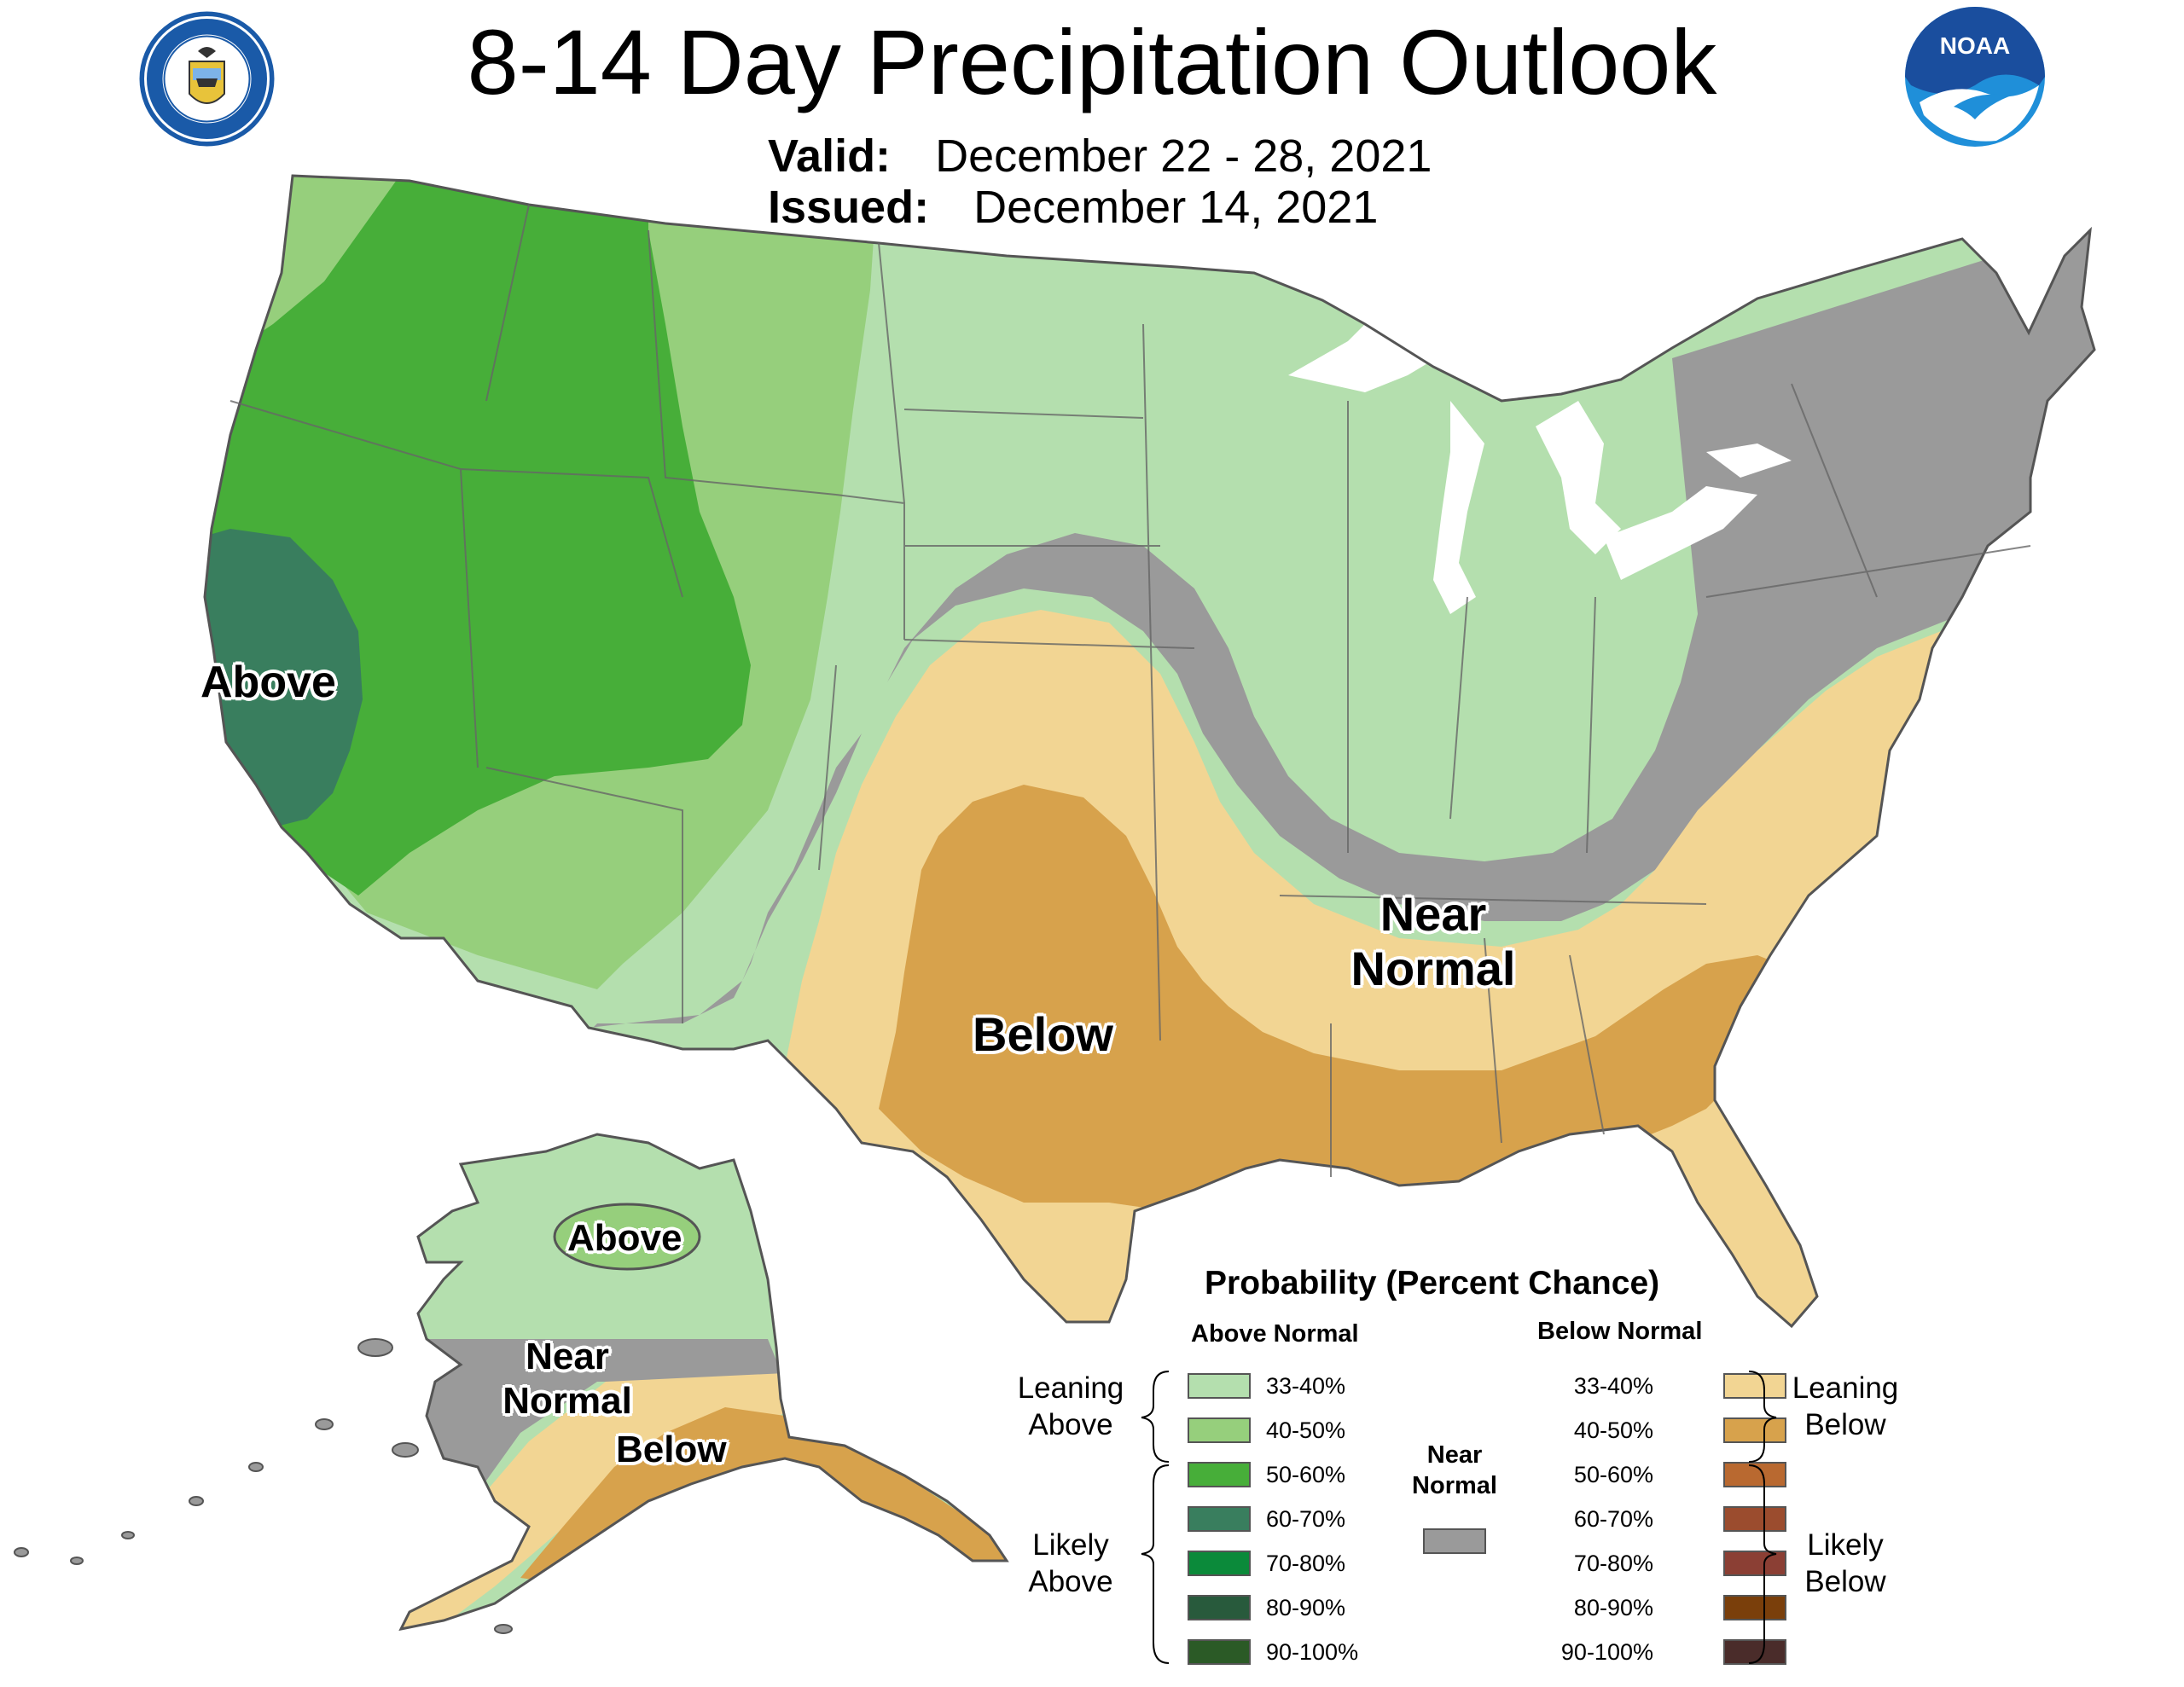 This screenshot has height=1687, width=2184. Describe the element at coordinates (1306, 1608) in the screenshot. I see `legend-above-range: 80-90%` at that location.